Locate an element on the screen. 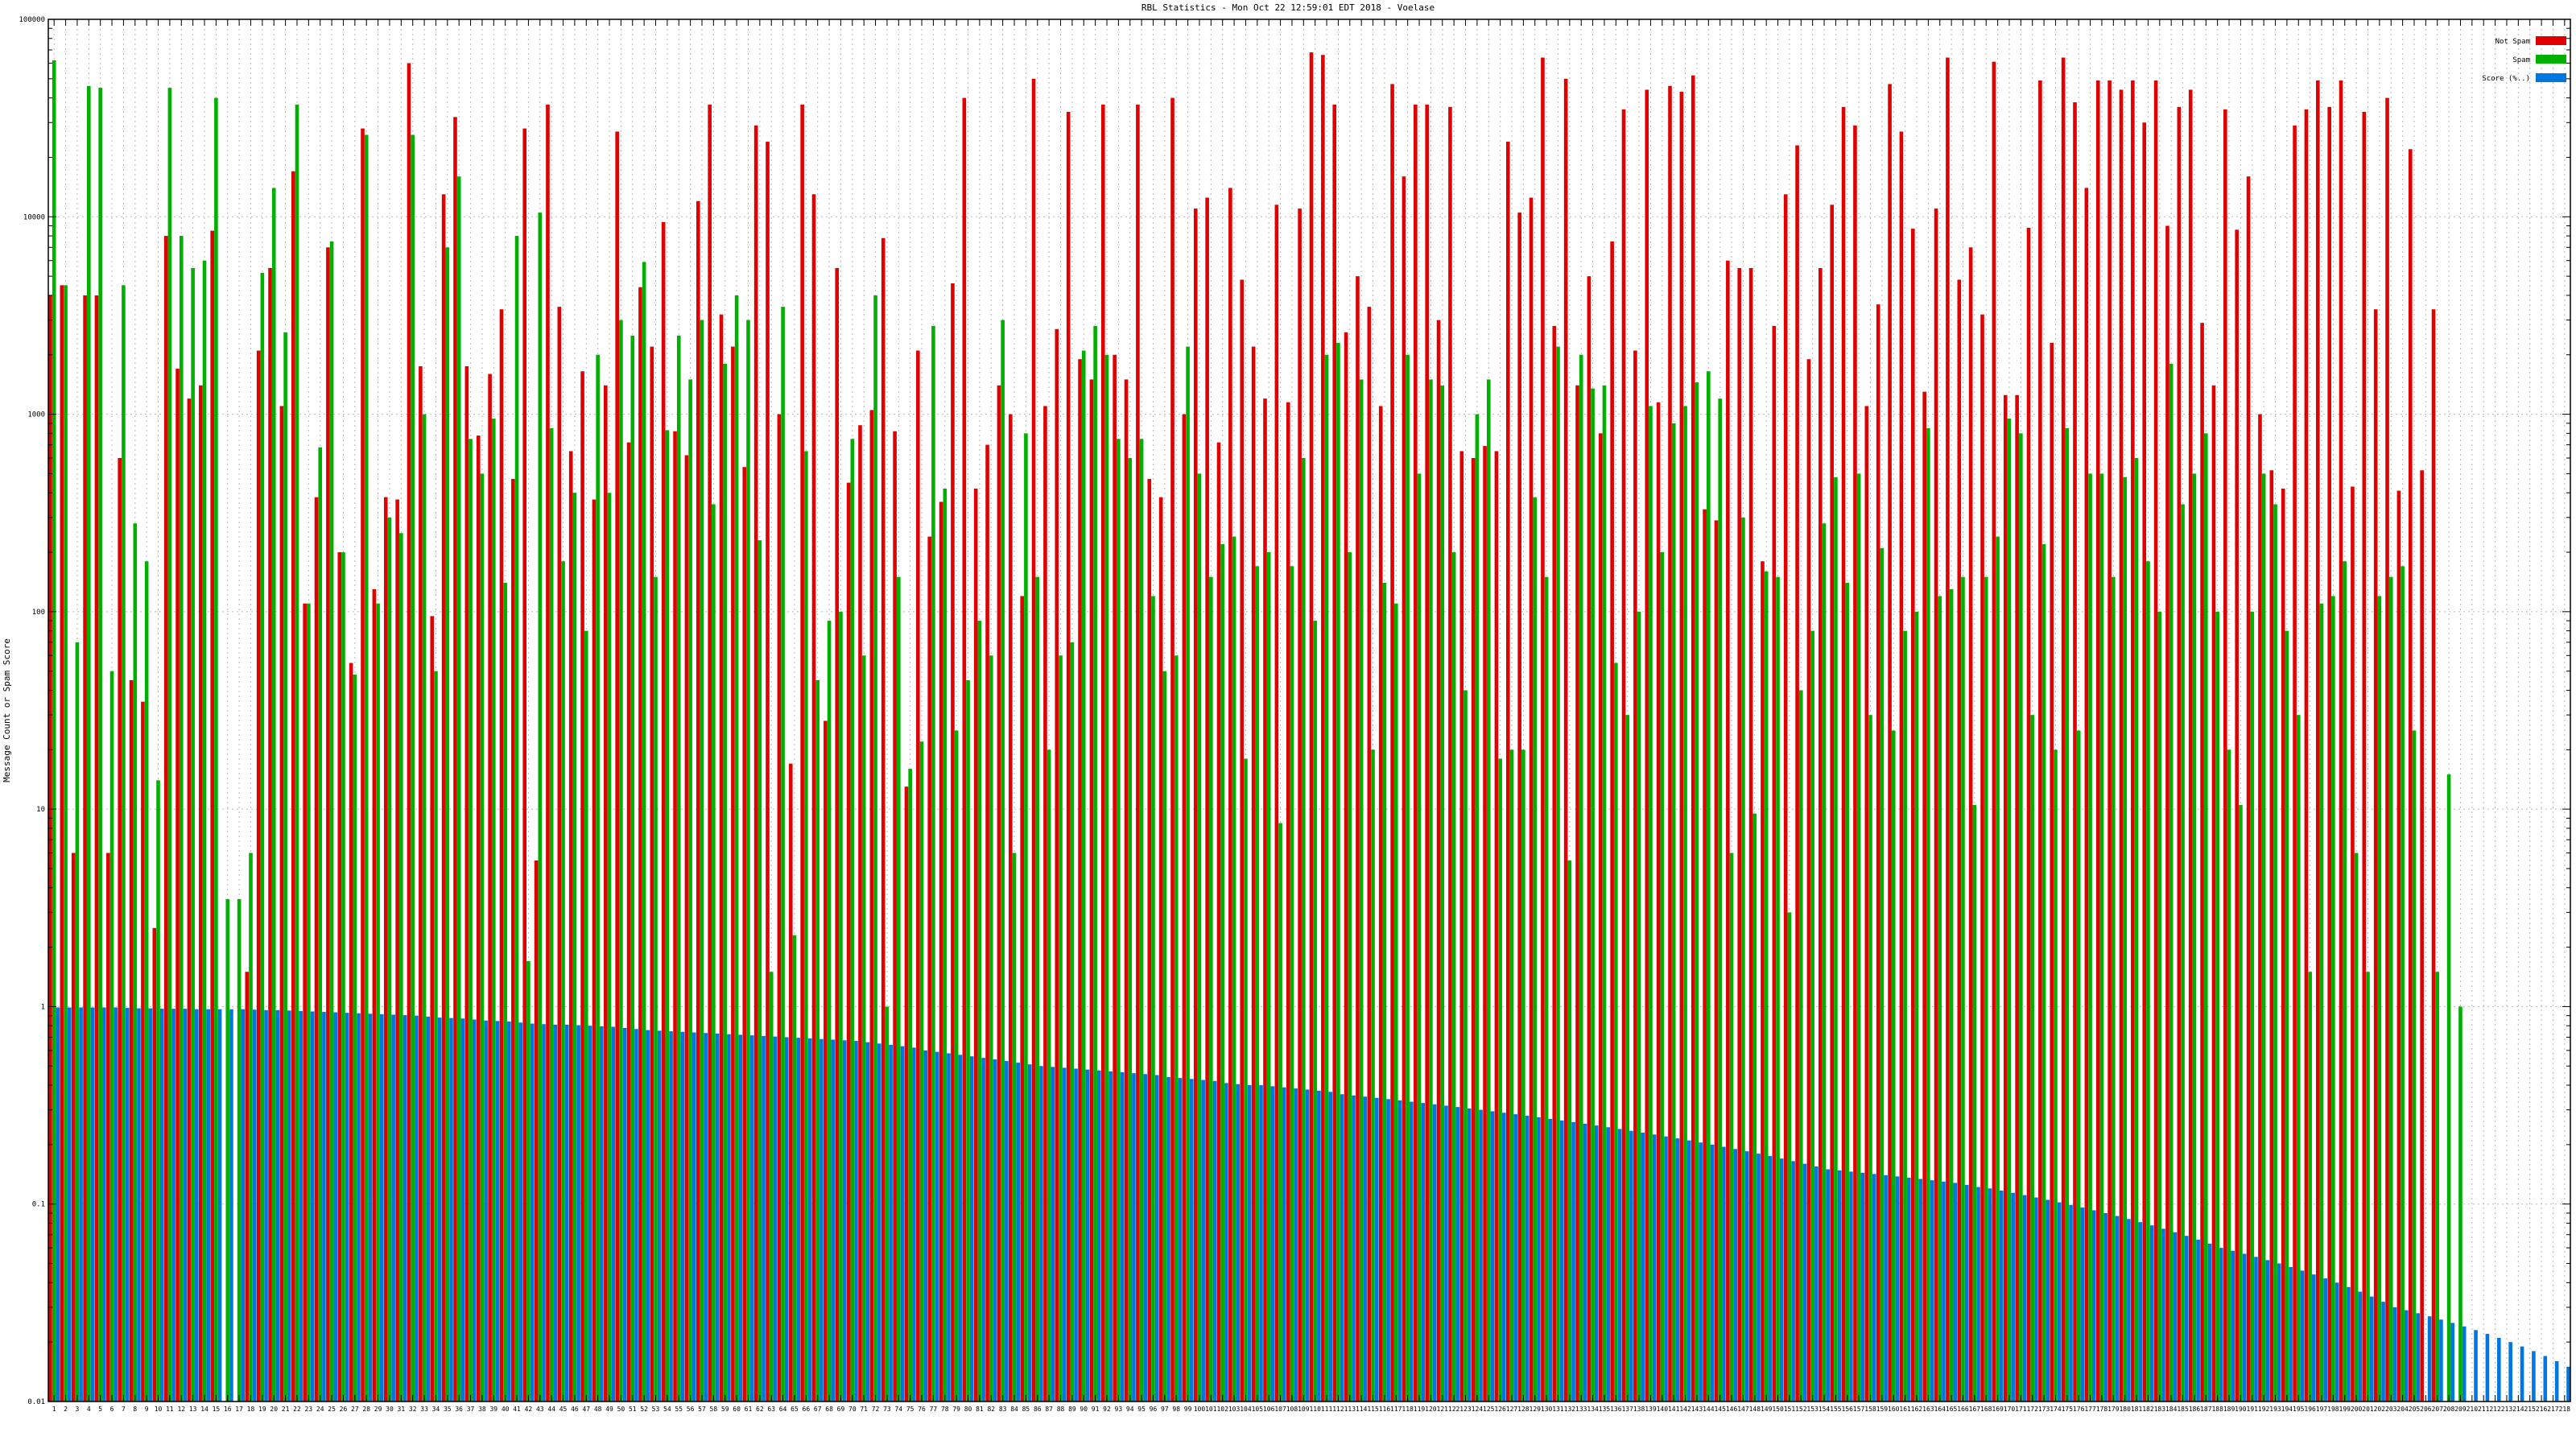 The height and width of the screenshot is (1449, 2576). x-tick-label: 127 is located at coordinates (1512, 1409).